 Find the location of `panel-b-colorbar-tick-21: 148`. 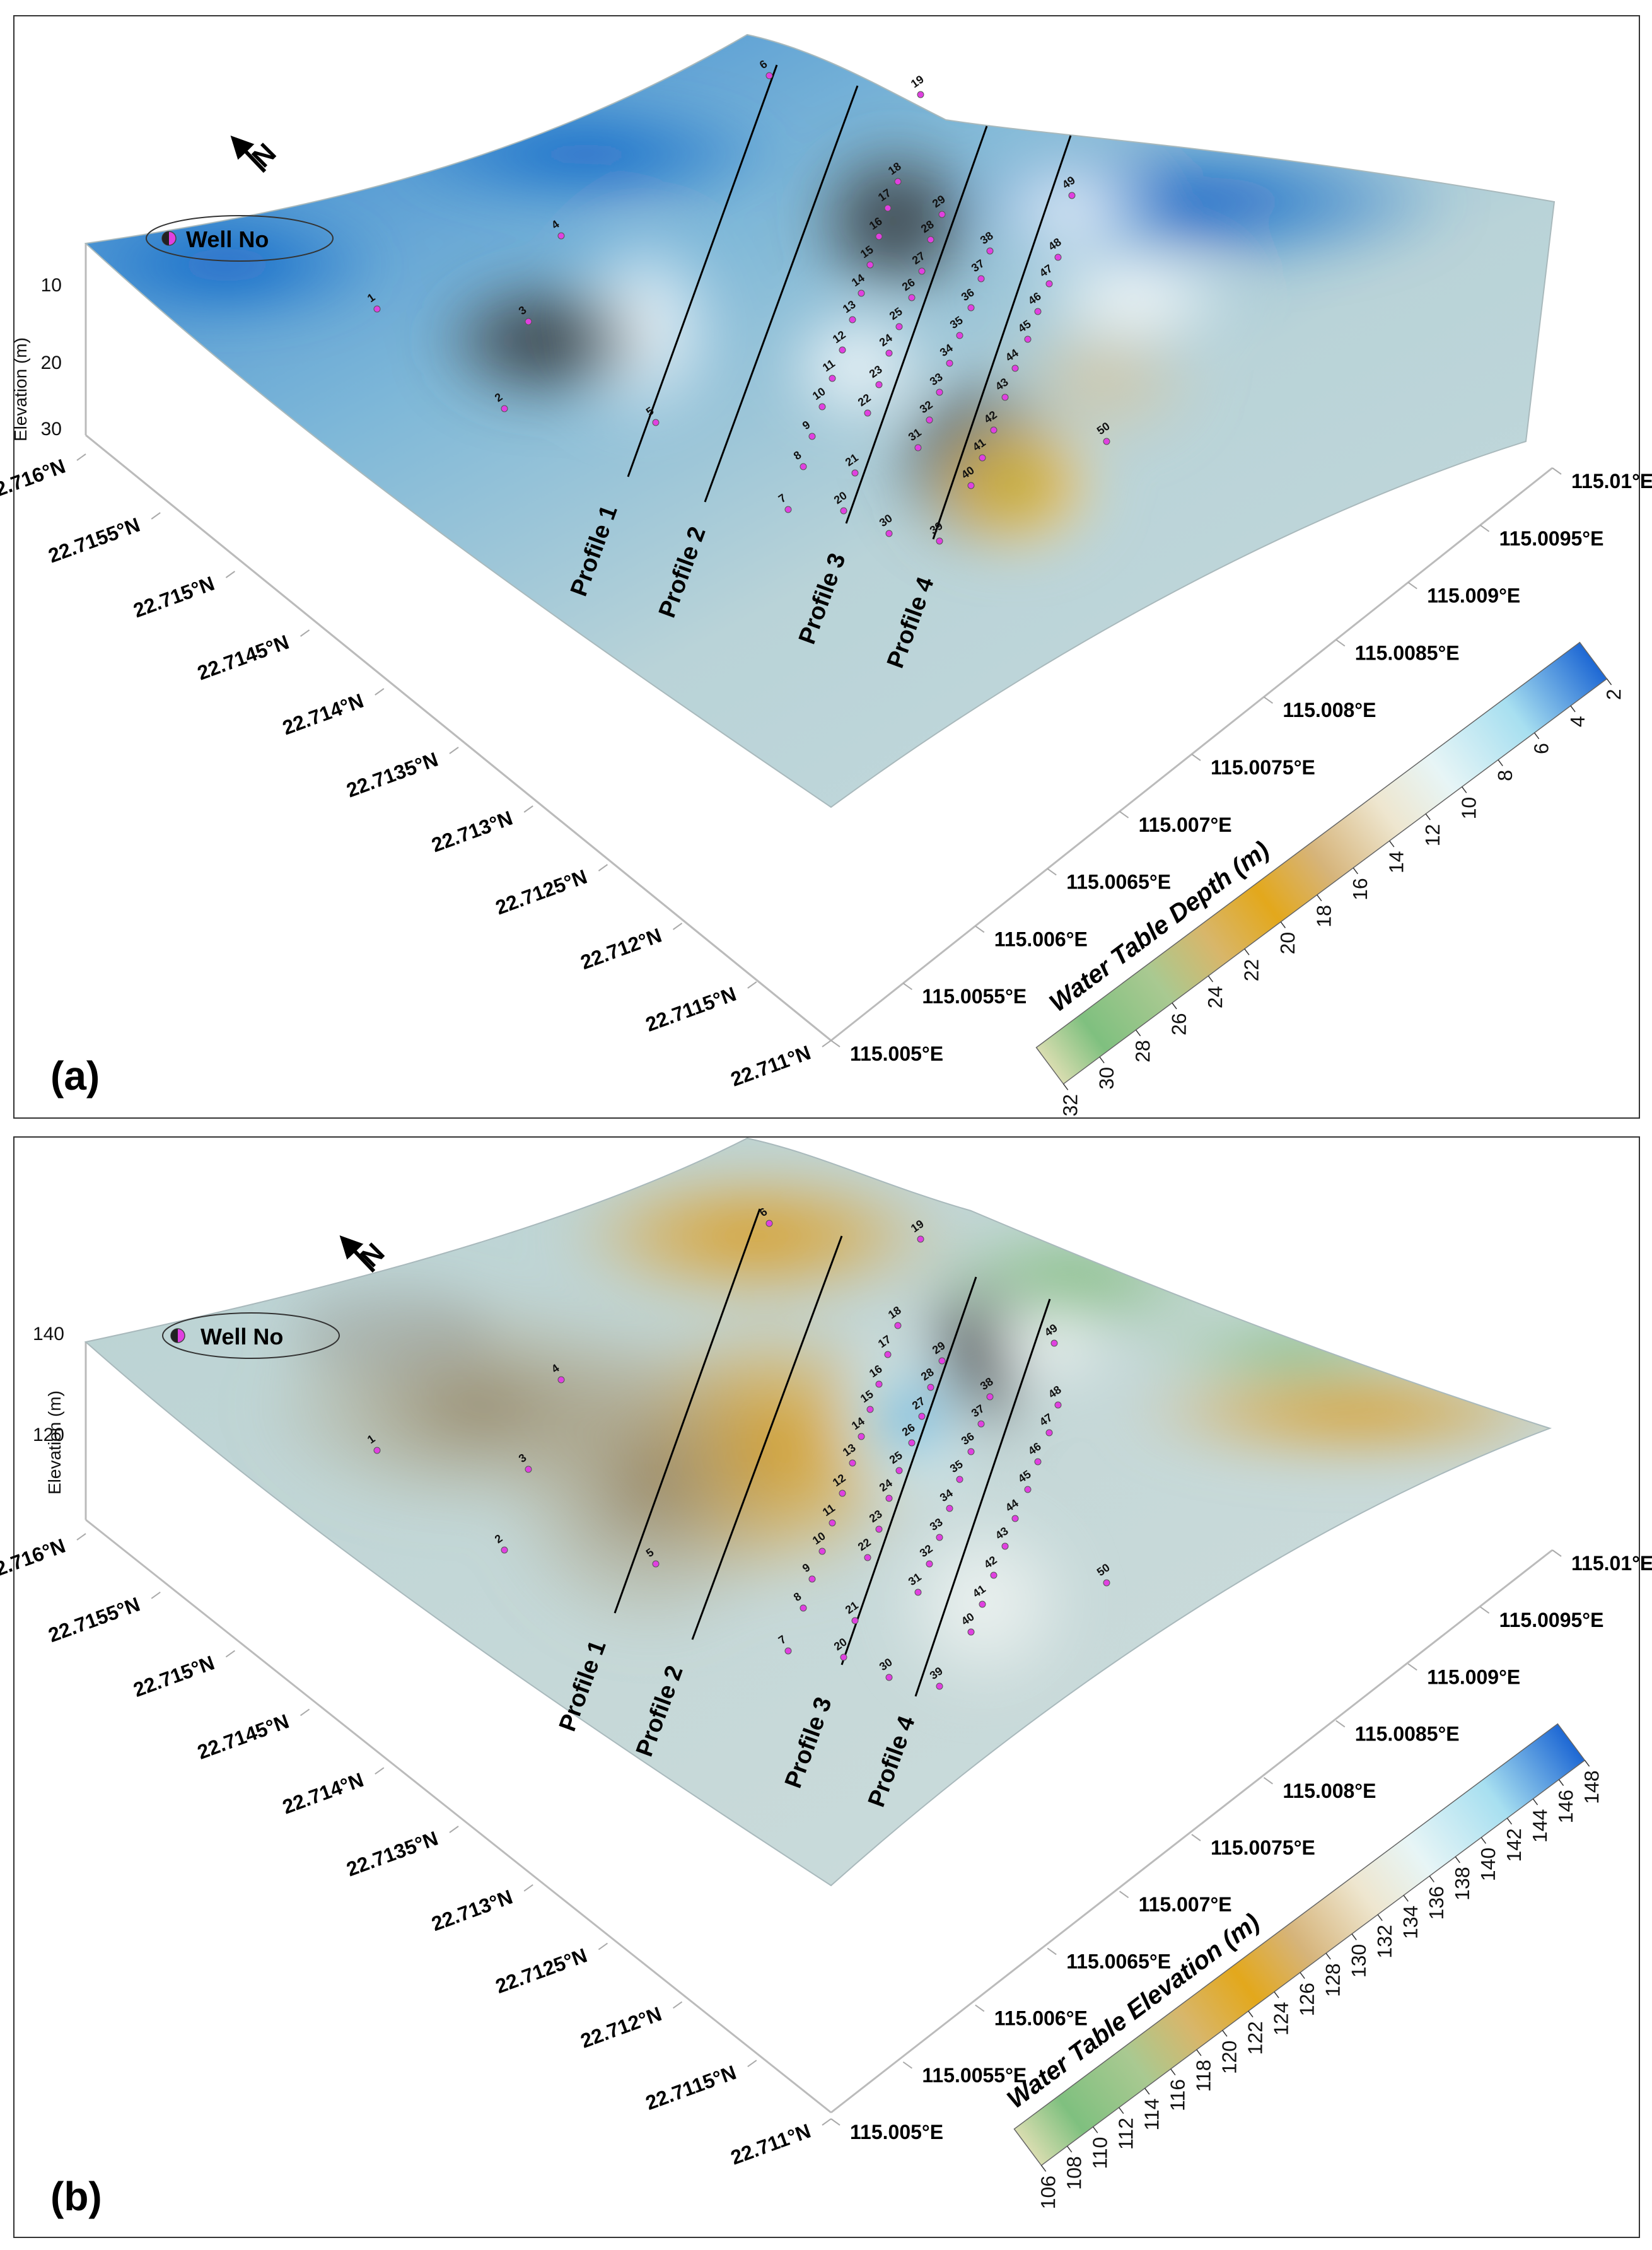

panel-b-colorbar-tick-21: 148 is located at coordinates (1591, 1787).